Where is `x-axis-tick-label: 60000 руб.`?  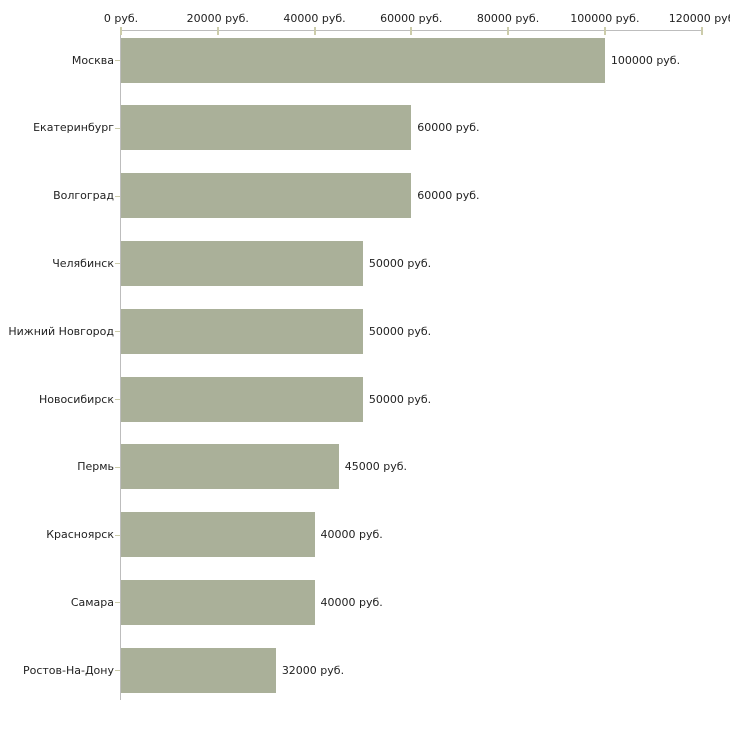 x-axis-tick-label: 60000 руб. is located at coordinates (411, 18).